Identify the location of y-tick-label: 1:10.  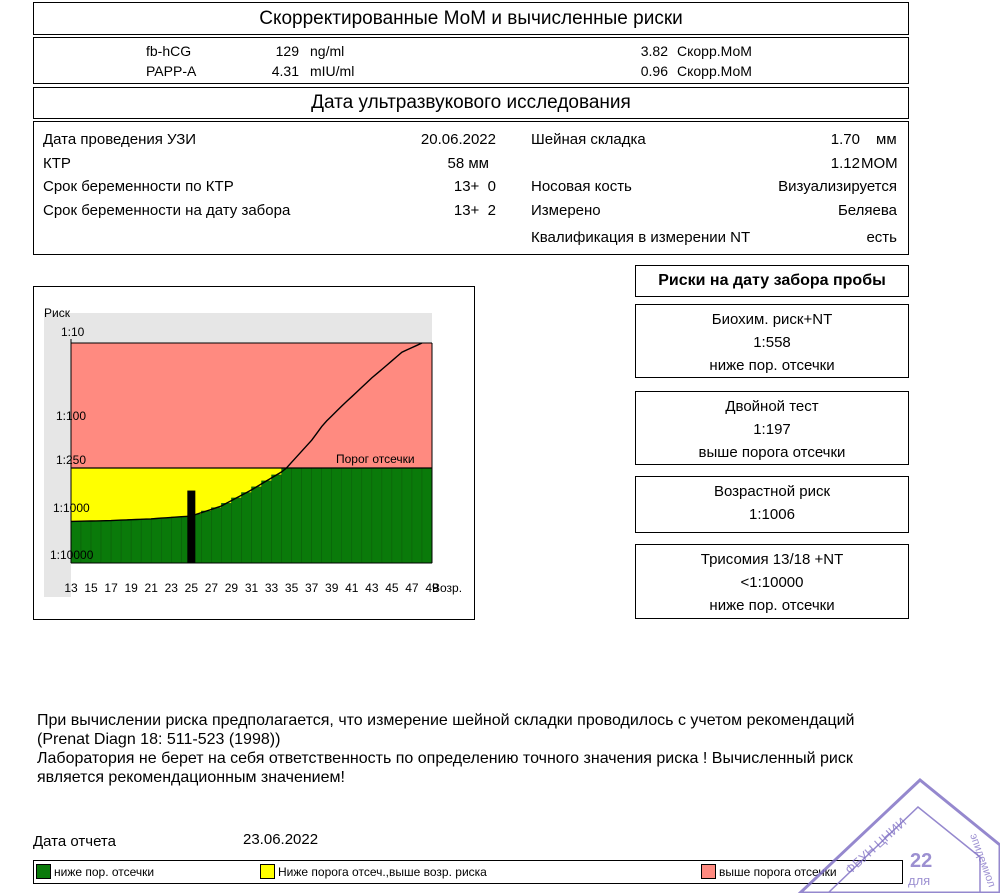
(73, 332).